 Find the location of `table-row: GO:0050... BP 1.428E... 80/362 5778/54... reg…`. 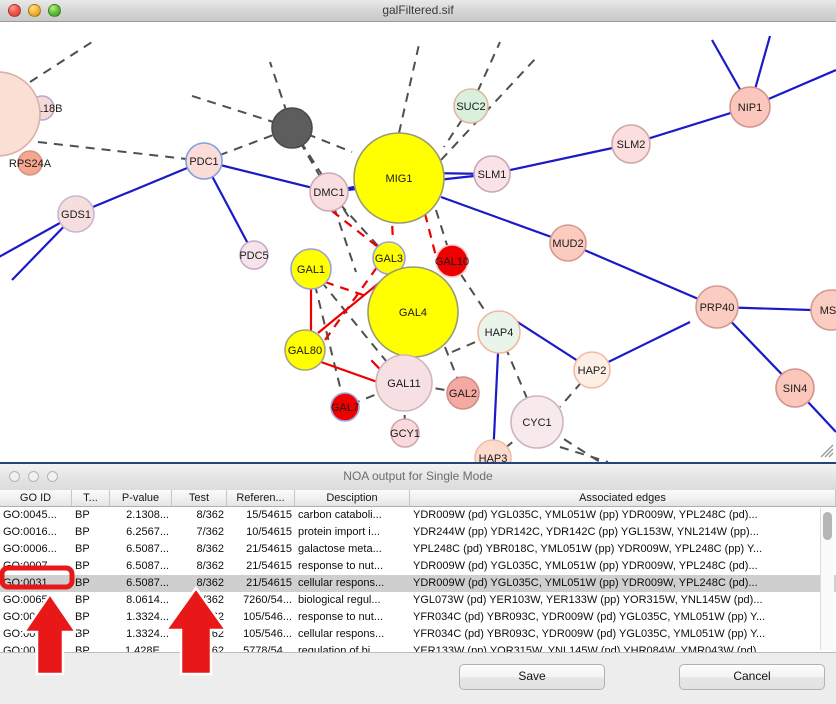

table-row: GO:0050... BP 1.428E... 80/362 5778/54... reg… is located at coordinates (418, 648).